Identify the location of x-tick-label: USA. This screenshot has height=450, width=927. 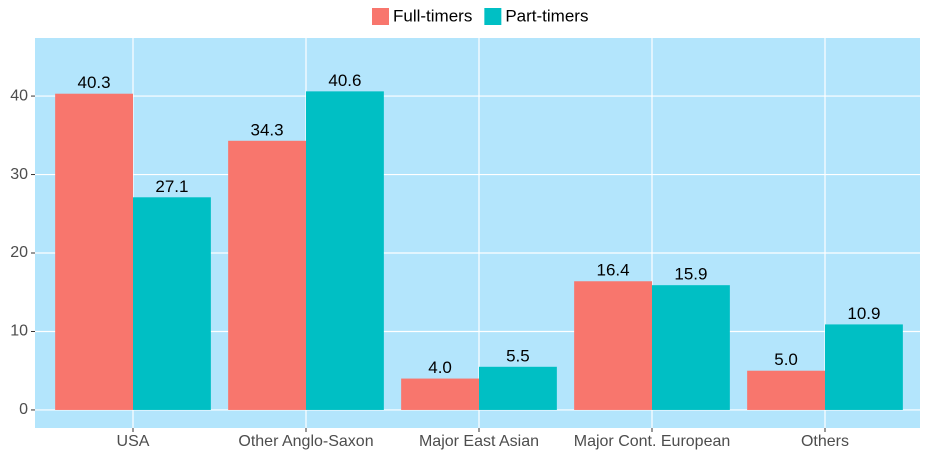
(133, 441).